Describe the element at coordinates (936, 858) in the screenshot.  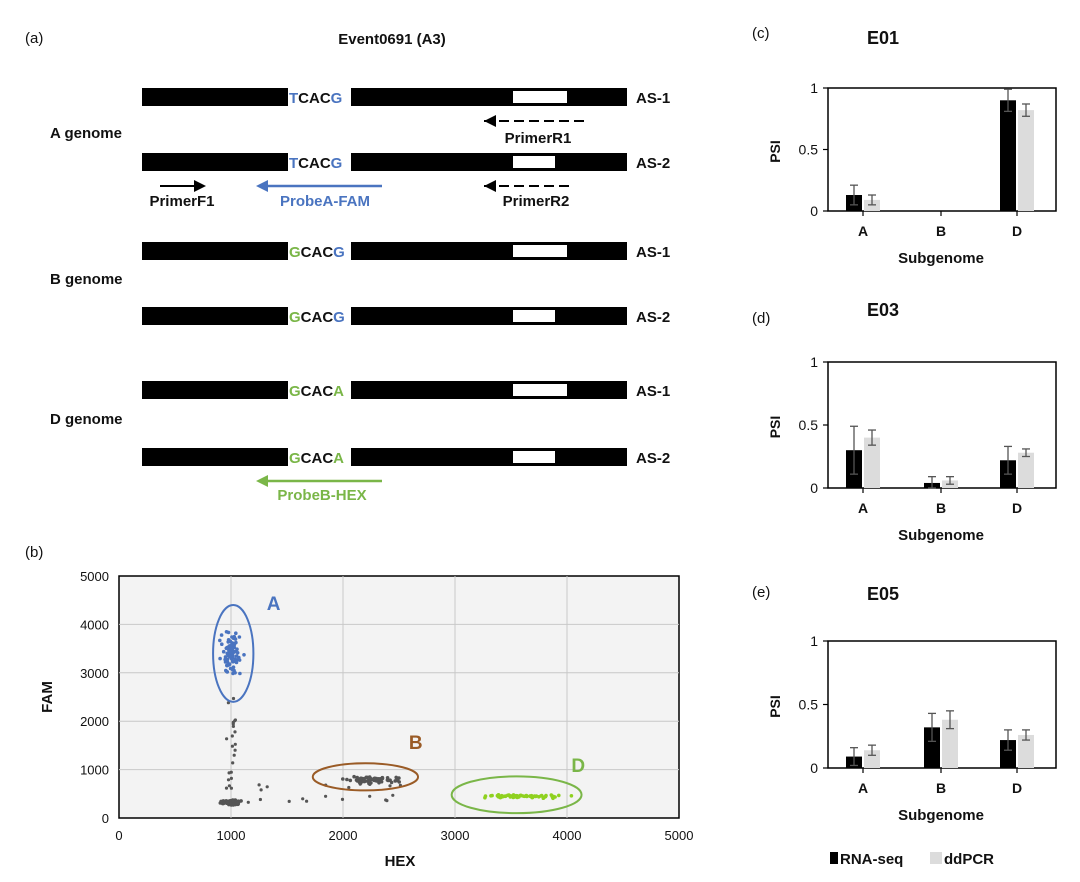
I see `legend-swatch-ddpcr` at that location.